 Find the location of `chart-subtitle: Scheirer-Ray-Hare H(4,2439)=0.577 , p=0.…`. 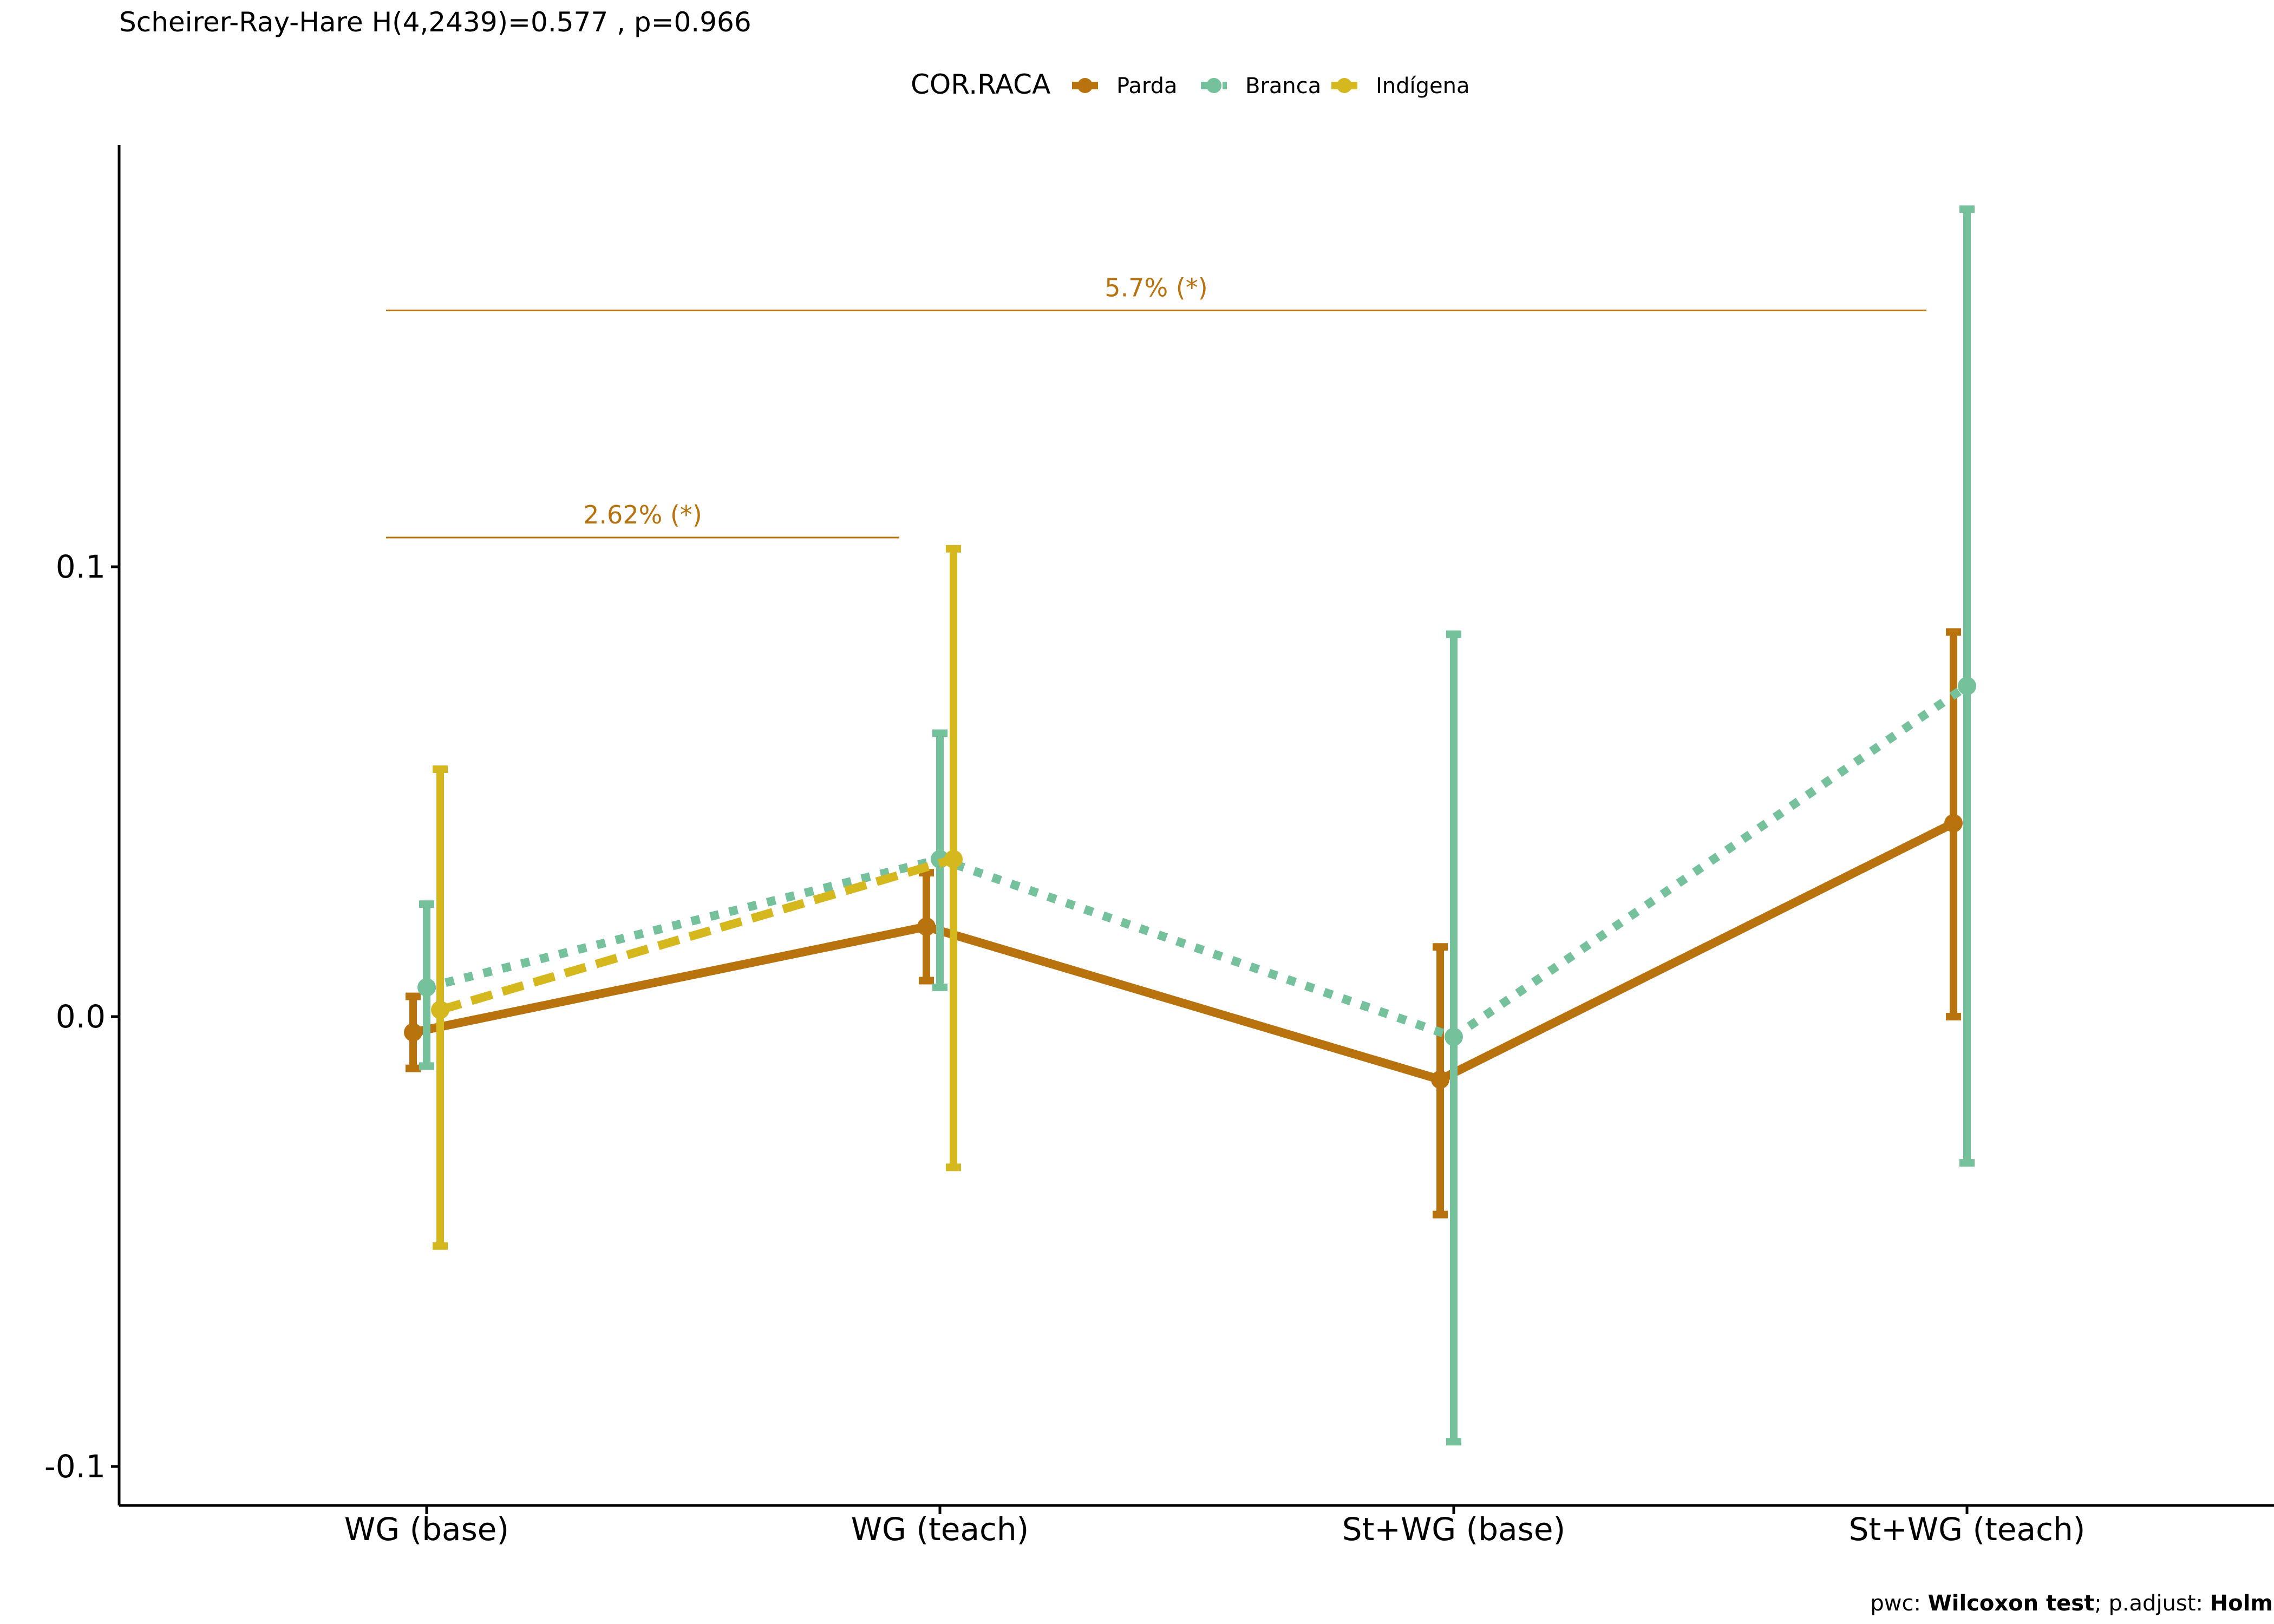

chart-subtitle: Scheirer-Ray-Hare H(4,2439)=0.577 , p=0.… is located at coordinates (436, 22).